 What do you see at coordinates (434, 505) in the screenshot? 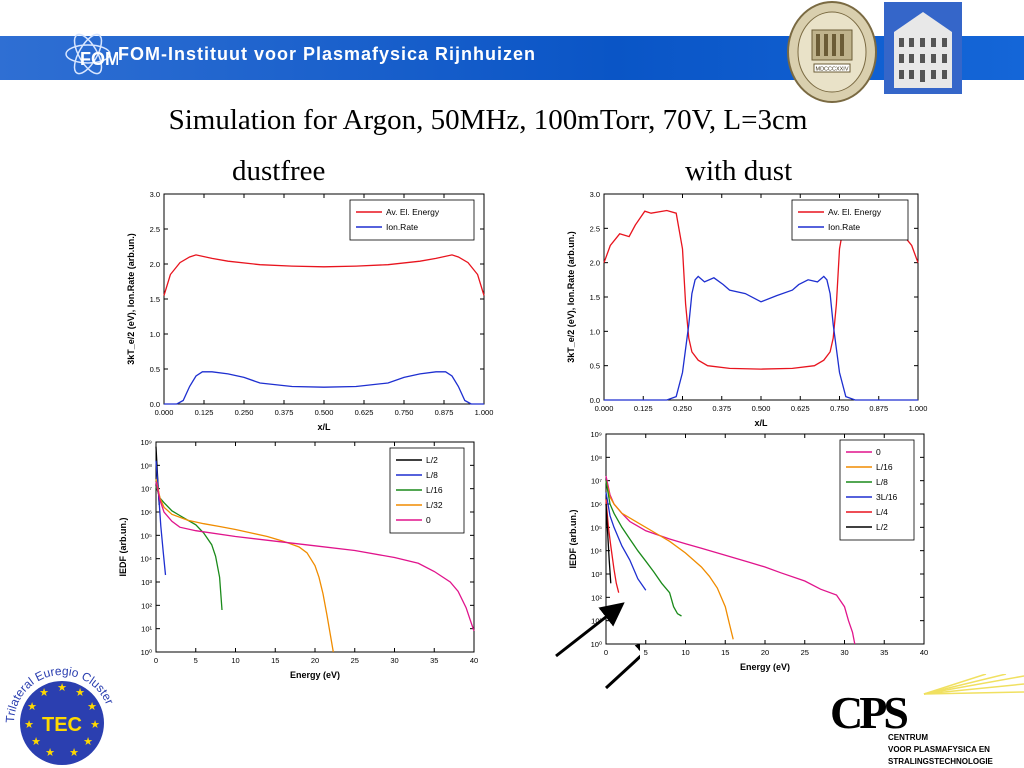
I see `legend-label: L/32` at bounding box center [434, 505].